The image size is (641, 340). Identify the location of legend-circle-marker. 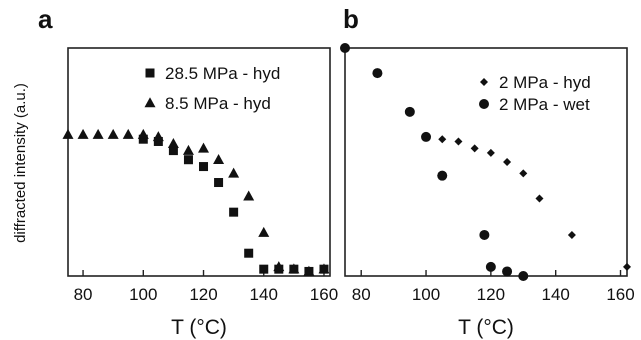
(484, 104).